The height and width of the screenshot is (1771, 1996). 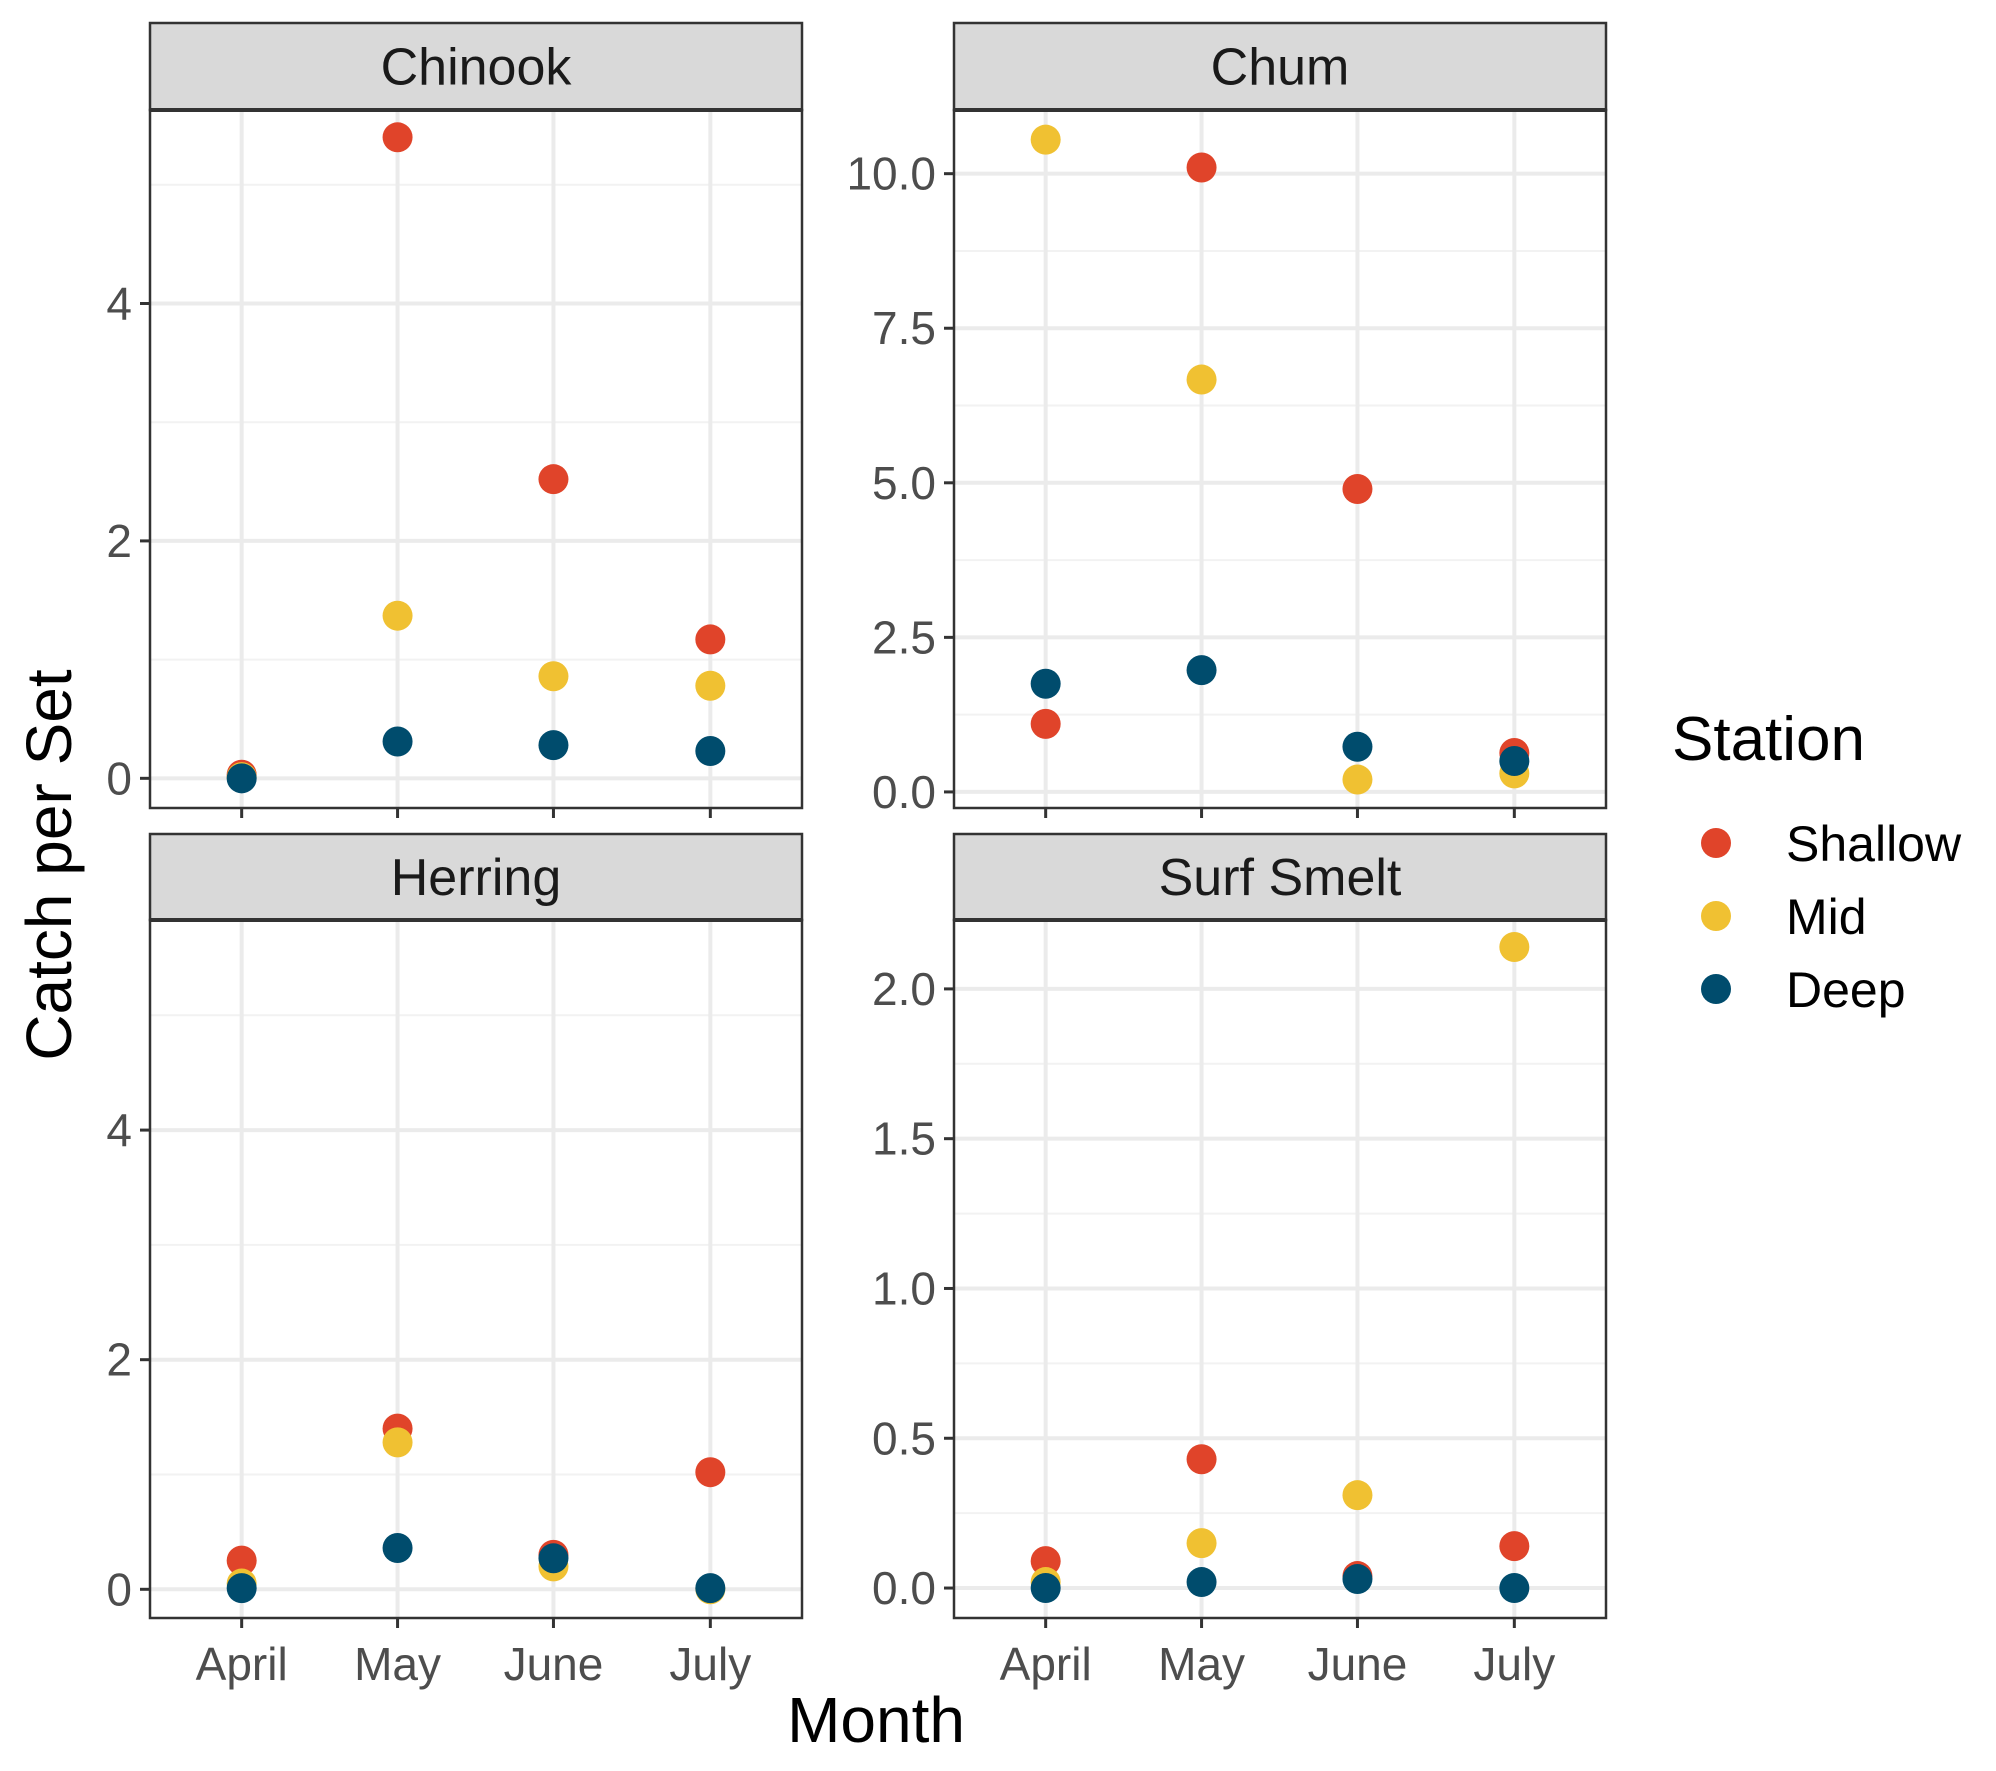 What do you see at coordinates (904, 989) in the screenshot?
I see `y-tick-label: 2.0` at bounding box center [904, 989].